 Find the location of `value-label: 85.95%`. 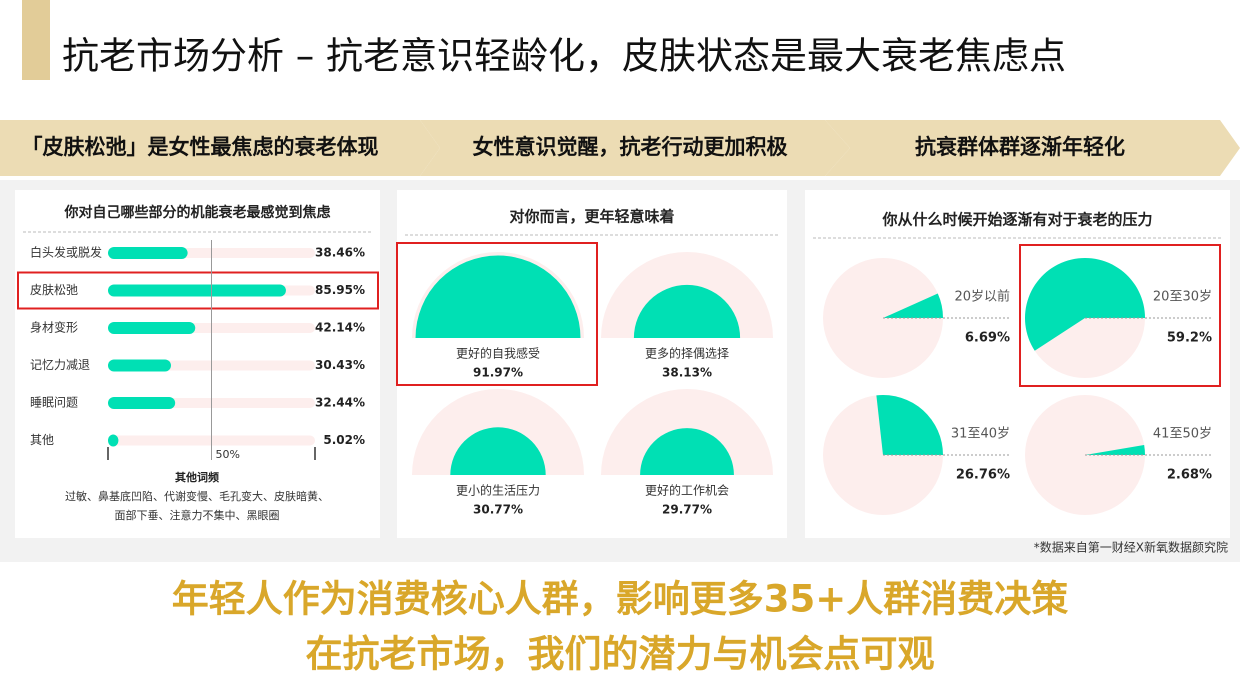

value-label: 85.95% is located at coordinates (340, 290).